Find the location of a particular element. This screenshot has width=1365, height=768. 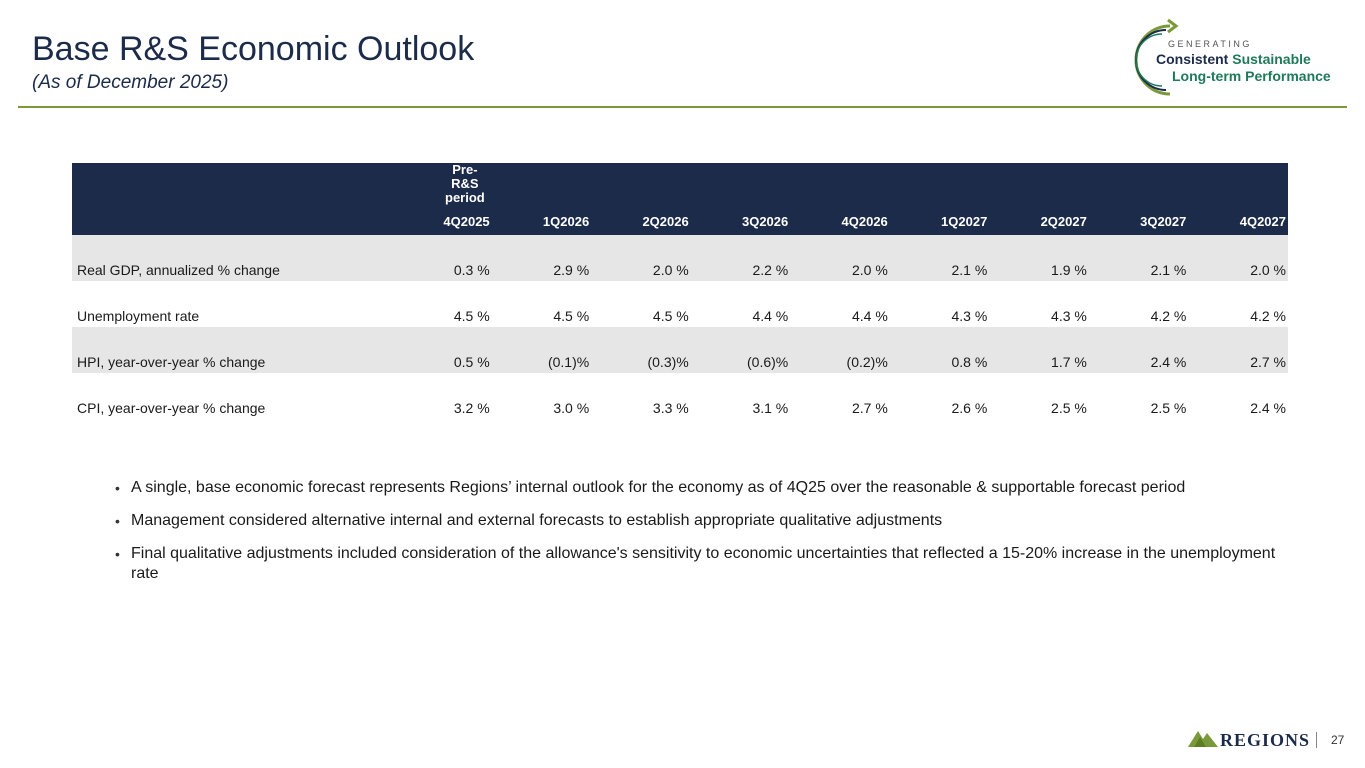

table-cell: (0.6)% is located at coordinates (768, 362).